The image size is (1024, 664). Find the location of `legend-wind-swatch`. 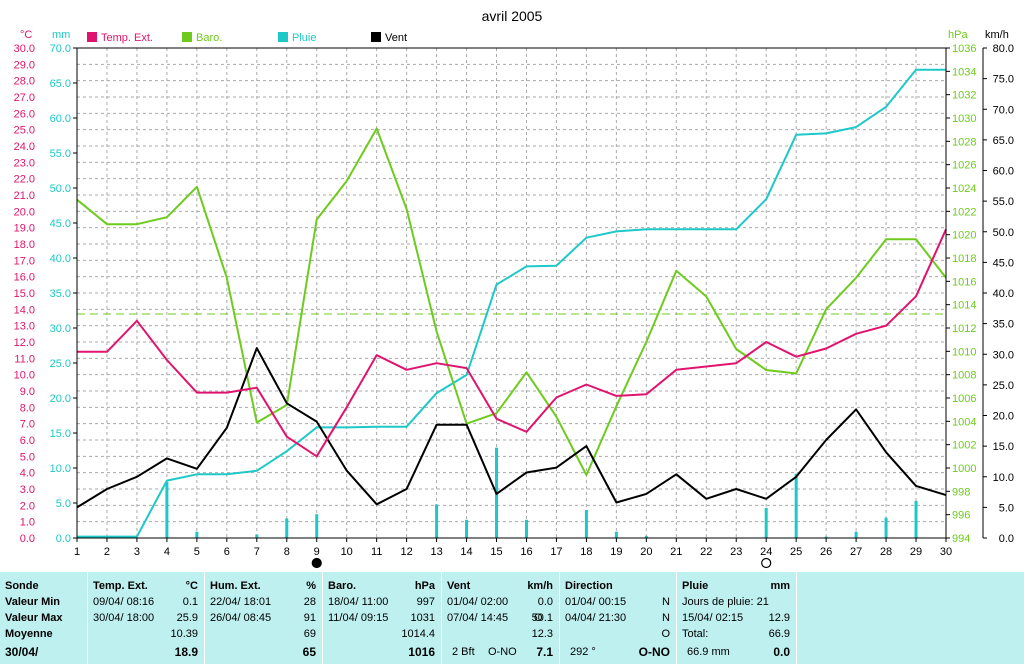

legend-wind-swatch is located at coordinates (376, 37).